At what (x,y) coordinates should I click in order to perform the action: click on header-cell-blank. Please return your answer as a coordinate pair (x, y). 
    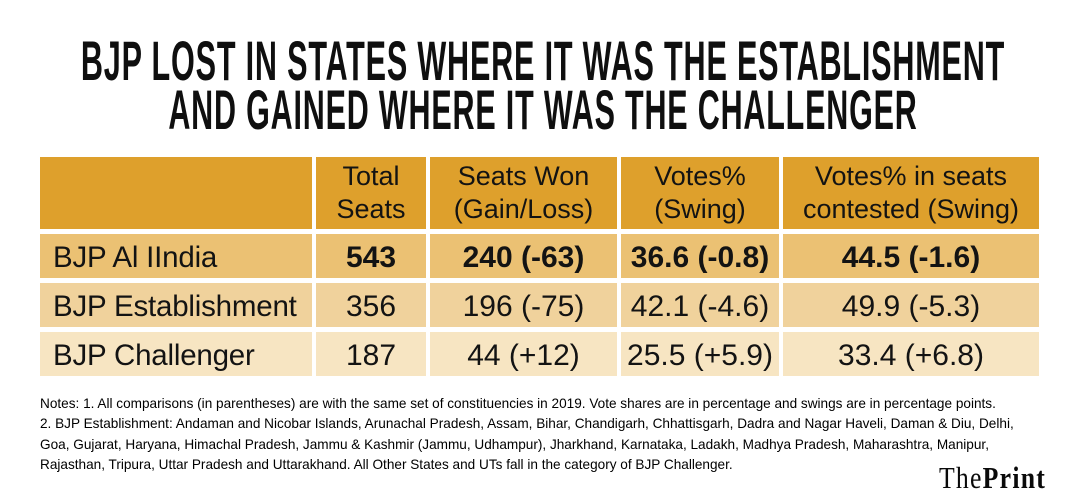
    Looking at the image, I should click on (176, 193).